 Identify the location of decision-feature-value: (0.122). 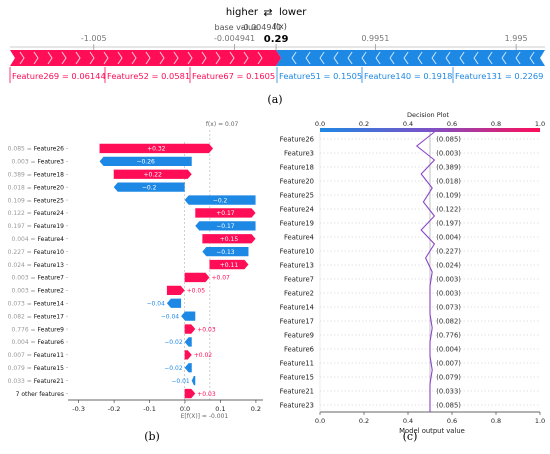
(448, 209).